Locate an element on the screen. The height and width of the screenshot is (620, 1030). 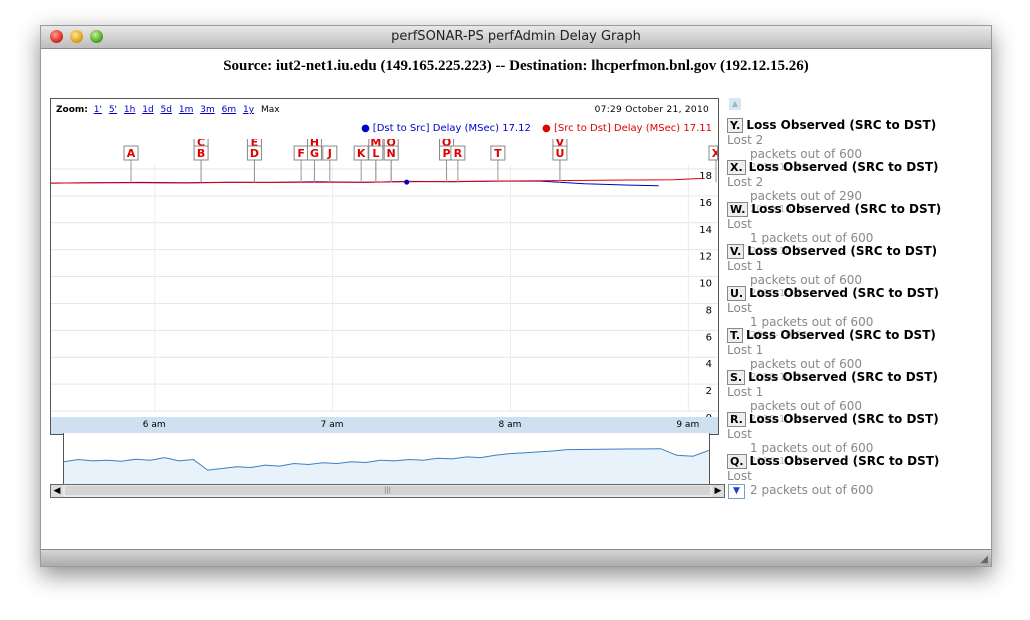
flag-letter: C is located at coordinates (201, 144).